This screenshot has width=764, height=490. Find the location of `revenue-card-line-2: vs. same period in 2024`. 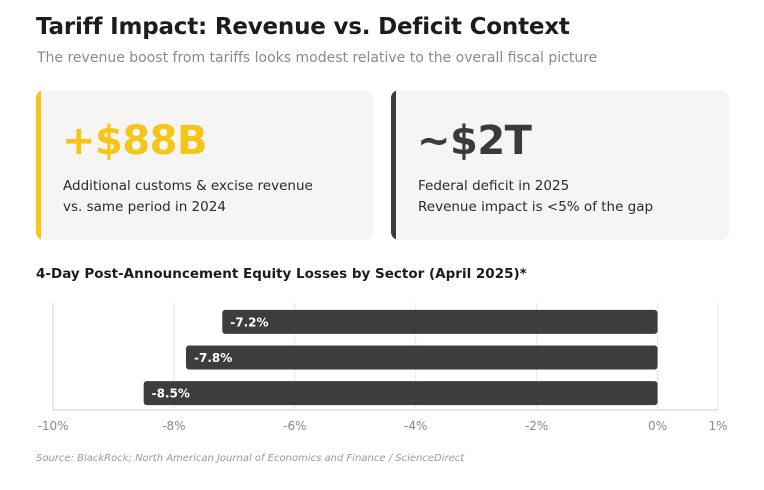

revenue-card-line-2: vs. same period in 2024 is located at coordinates (144, 207).